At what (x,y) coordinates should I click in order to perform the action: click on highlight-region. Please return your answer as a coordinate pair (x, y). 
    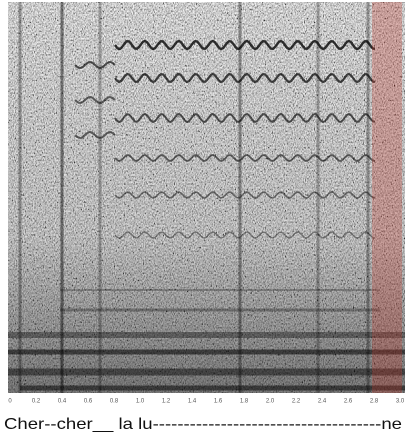
    Looking at the image, I should click on (387, 197).